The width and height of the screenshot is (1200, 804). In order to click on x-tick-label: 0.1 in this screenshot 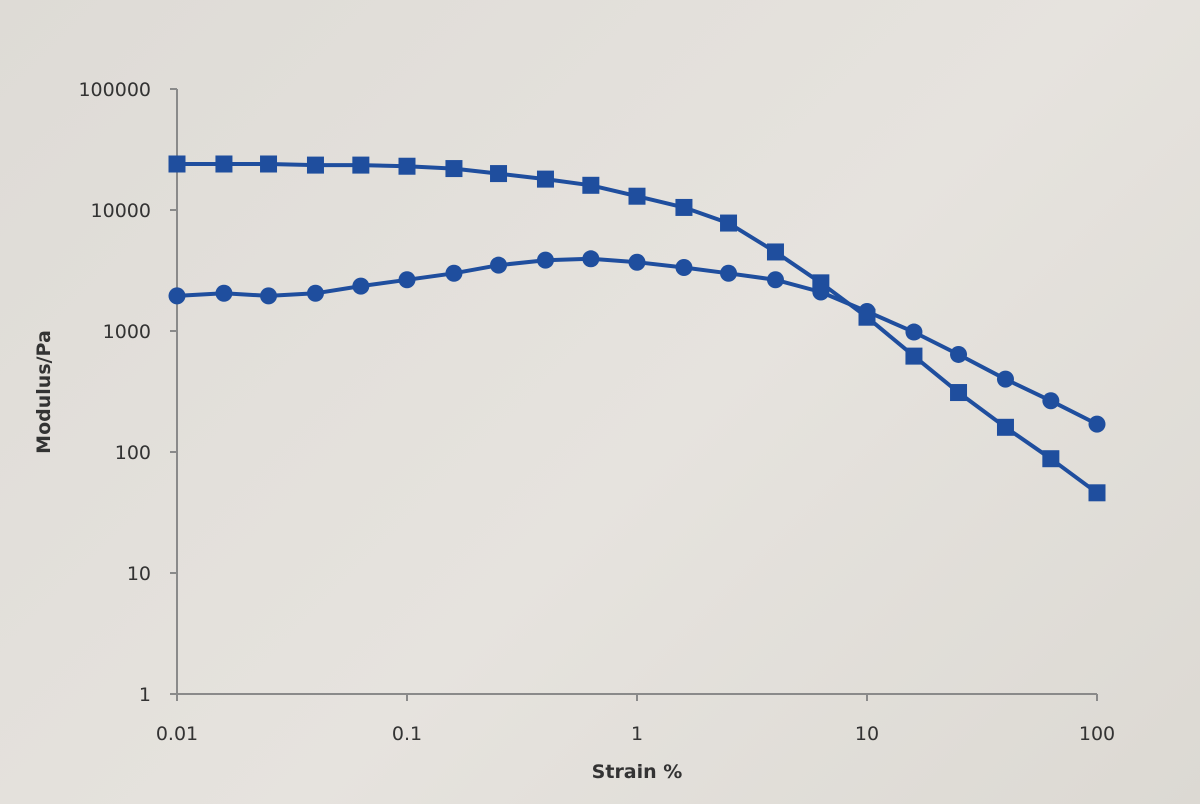, I will do `click(407, 734)`.